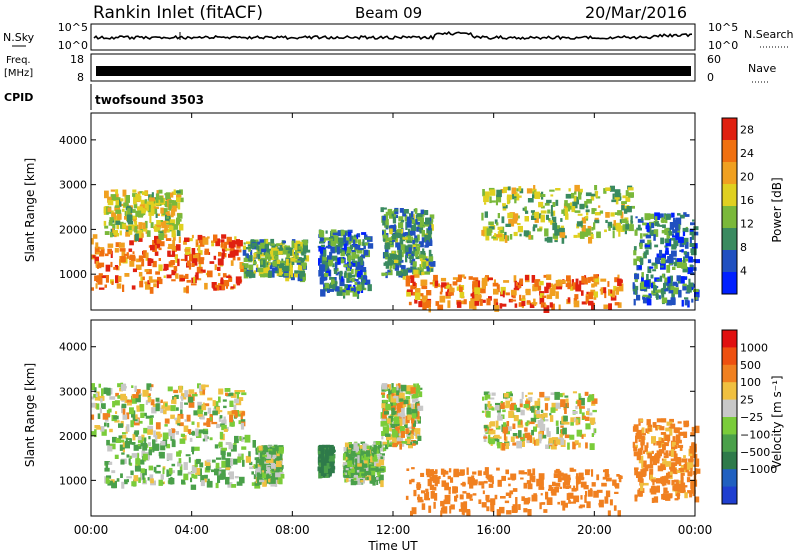 The width and height of the screenshot is (800, 554). Describe the element at coordinates (758, 469) in the screenshot. I see `colorbar-tick-label: −1000` at that location.